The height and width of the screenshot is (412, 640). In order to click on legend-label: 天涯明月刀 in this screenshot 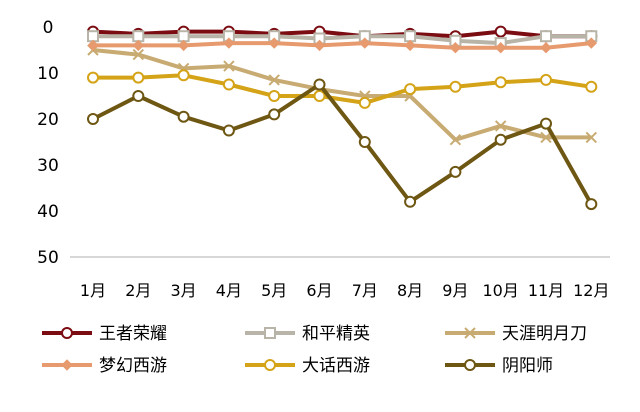, I will do `click(544, 334)`.